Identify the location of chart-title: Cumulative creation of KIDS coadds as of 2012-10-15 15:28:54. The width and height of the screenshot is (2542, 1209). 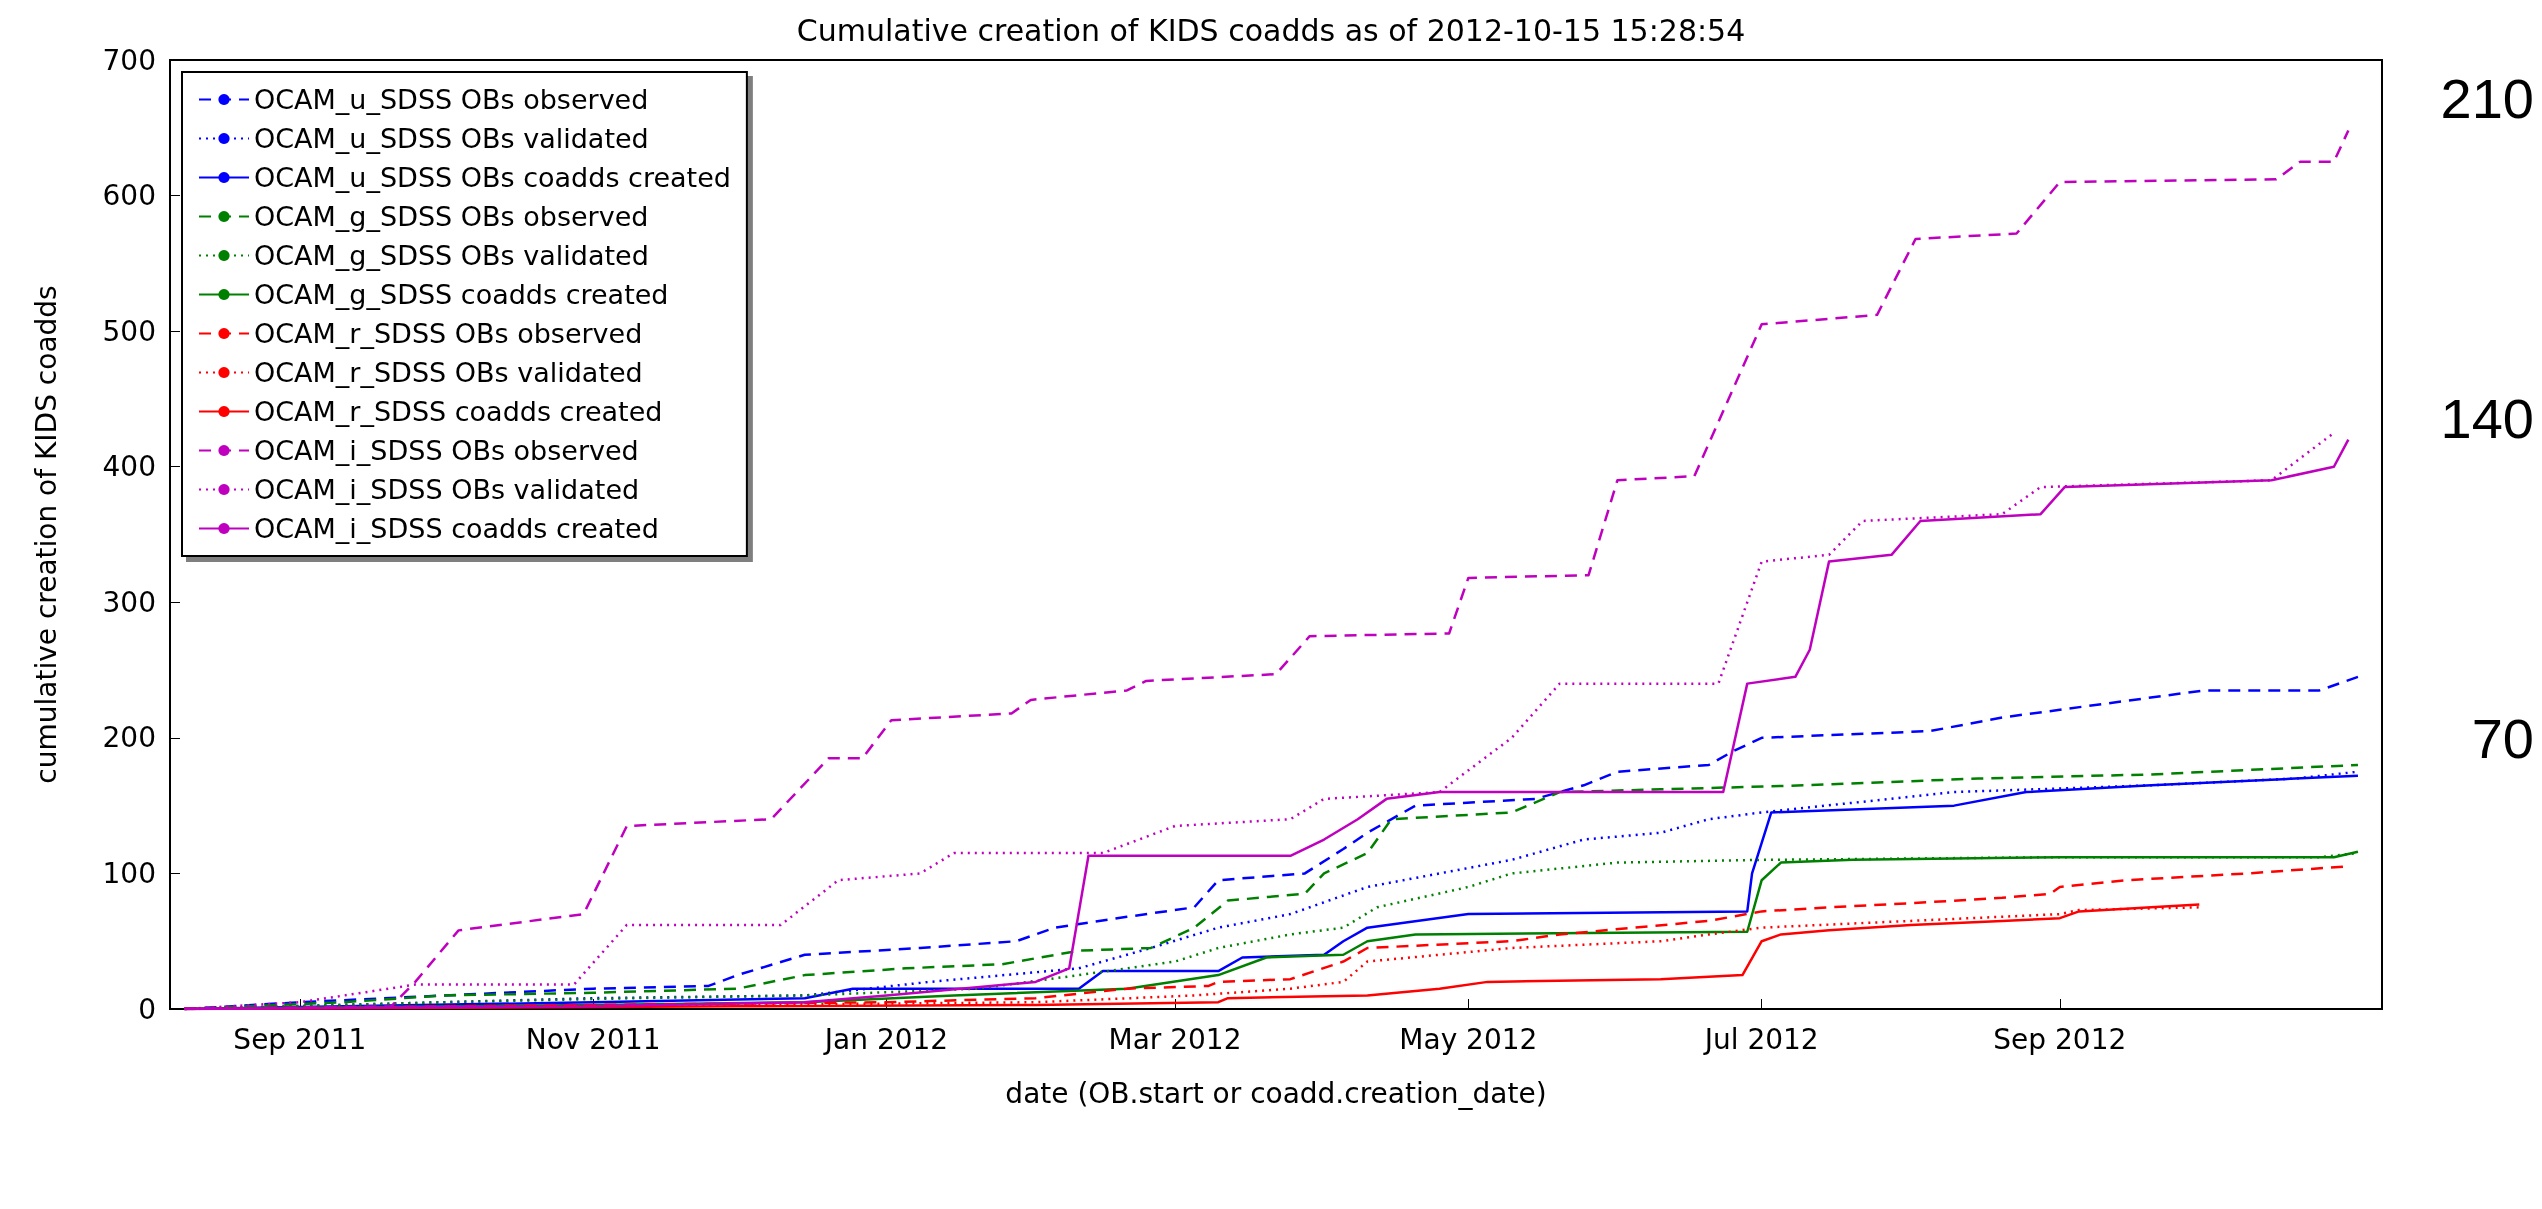
(1271, 30).